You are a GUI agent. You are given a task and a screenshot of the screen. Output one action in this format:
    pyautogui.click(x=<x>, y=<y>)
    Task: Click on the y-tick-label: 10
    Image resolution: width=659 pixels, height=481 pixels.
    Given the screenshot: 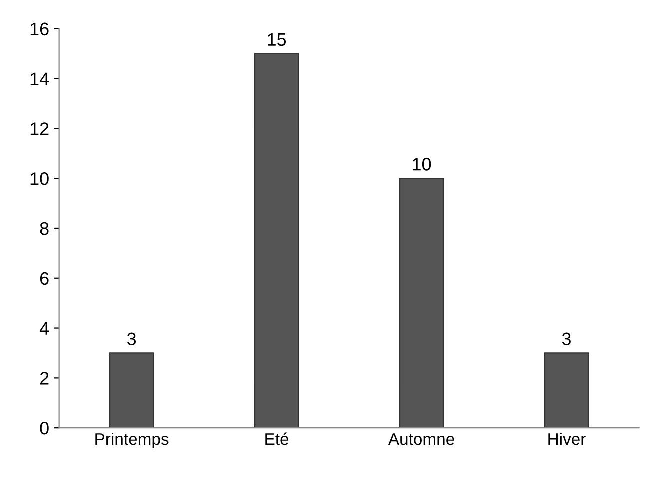 What is the action you would take?
    pyautogui.click(x=39, y=179)
    